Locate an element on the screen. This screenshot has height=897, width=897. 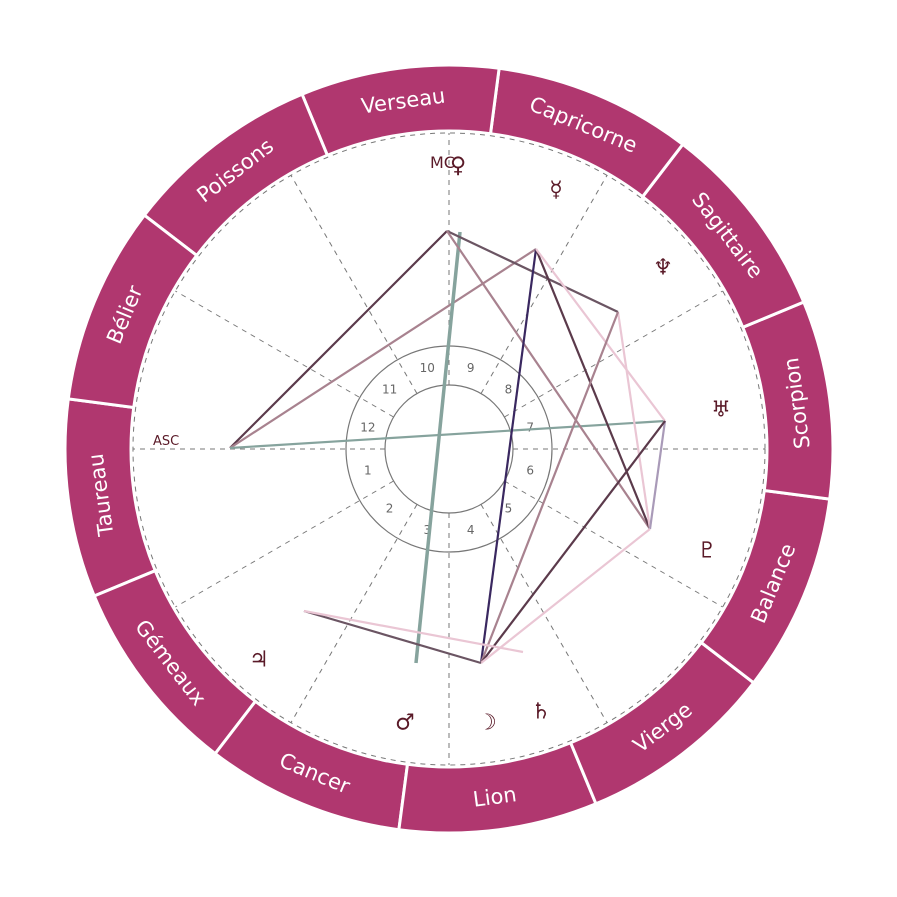
mars-icon: ♂ is located at coordinates (405, 723).